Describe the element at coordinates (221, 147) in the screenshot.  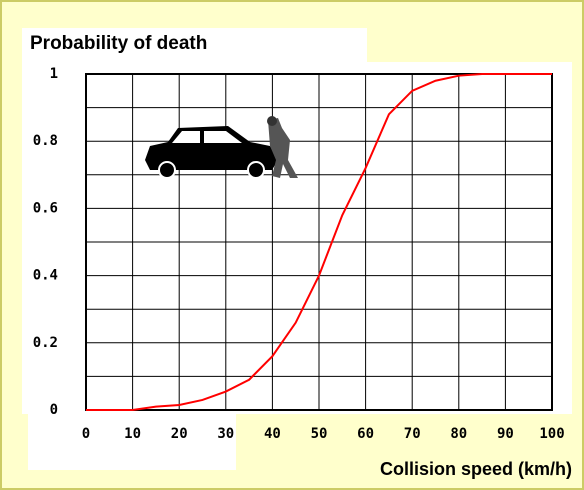
I see `car-icon` at that location.